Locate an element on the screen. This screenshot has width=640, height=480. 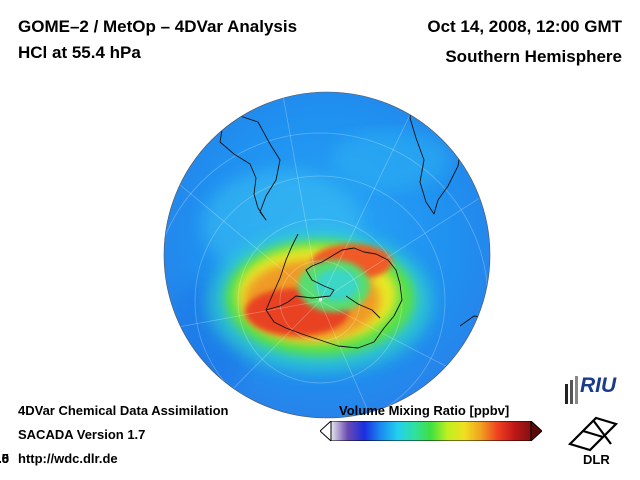
colorbar is located at coordinates (431, 431).